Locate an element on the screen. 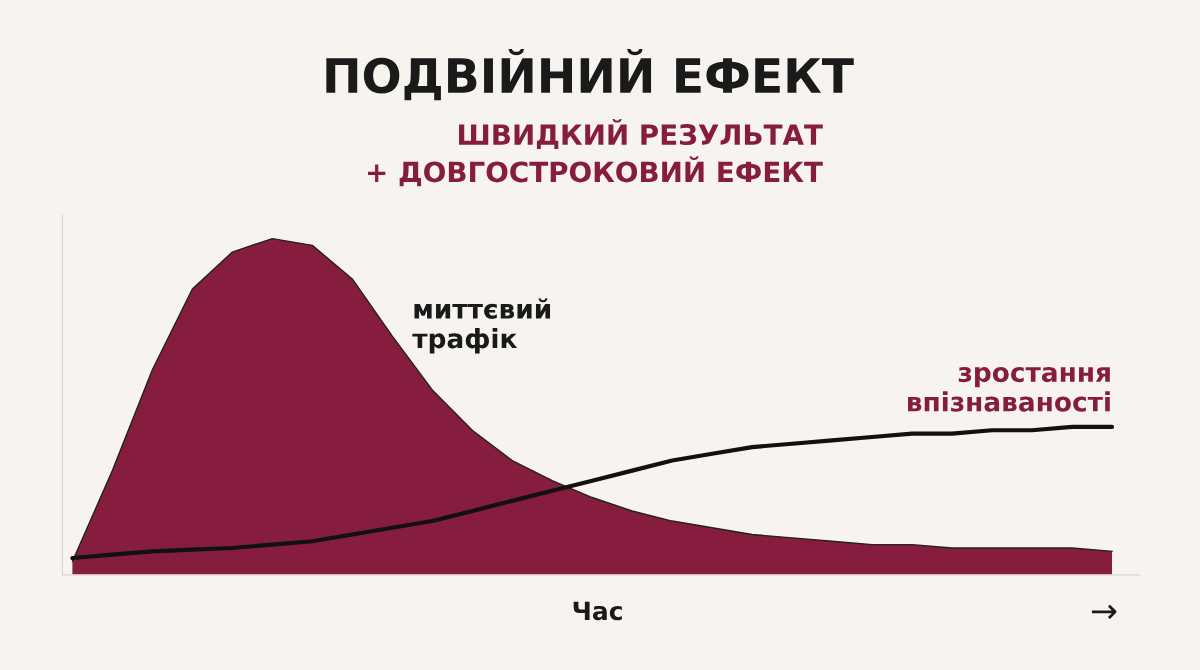 Image resolution: width=1200 pixels, height=670 pixels. chart-title: ПОДВІЙНИЙ ЕФЕКТ is located at coordinates (590, 75).